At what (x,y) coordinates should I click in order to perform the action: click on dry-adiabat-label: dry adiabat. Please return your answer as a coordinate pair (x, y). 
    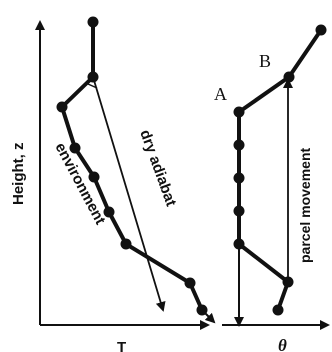
    Looking at the image, I should click on (157, 168).